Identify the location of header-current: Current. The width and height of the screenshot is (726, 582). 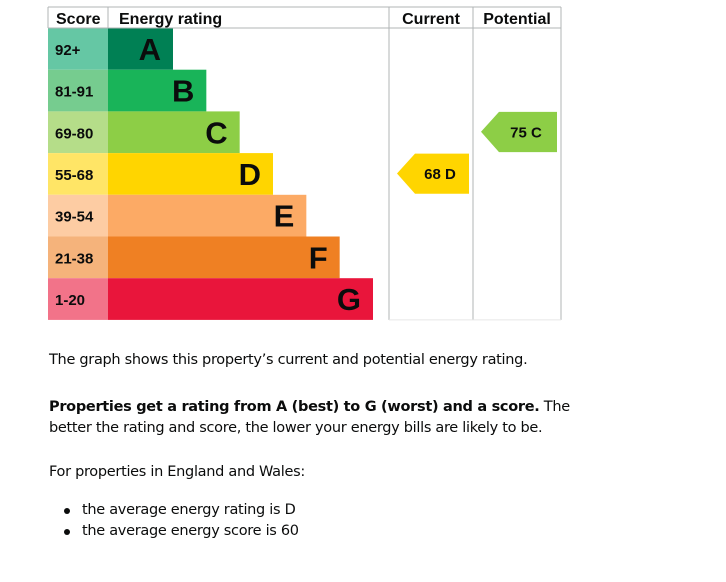
(431, 19).